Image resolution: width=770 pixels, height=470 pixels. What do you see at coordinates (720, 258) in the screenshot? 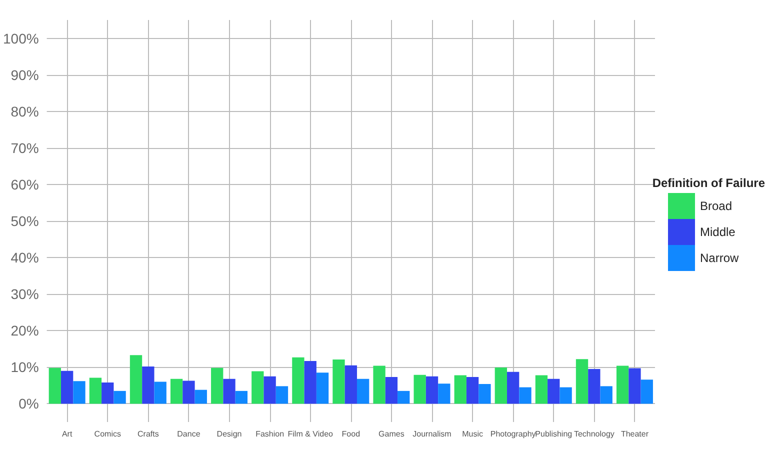
I see `legend-label: Narrow` at bounding box center [720, 258].